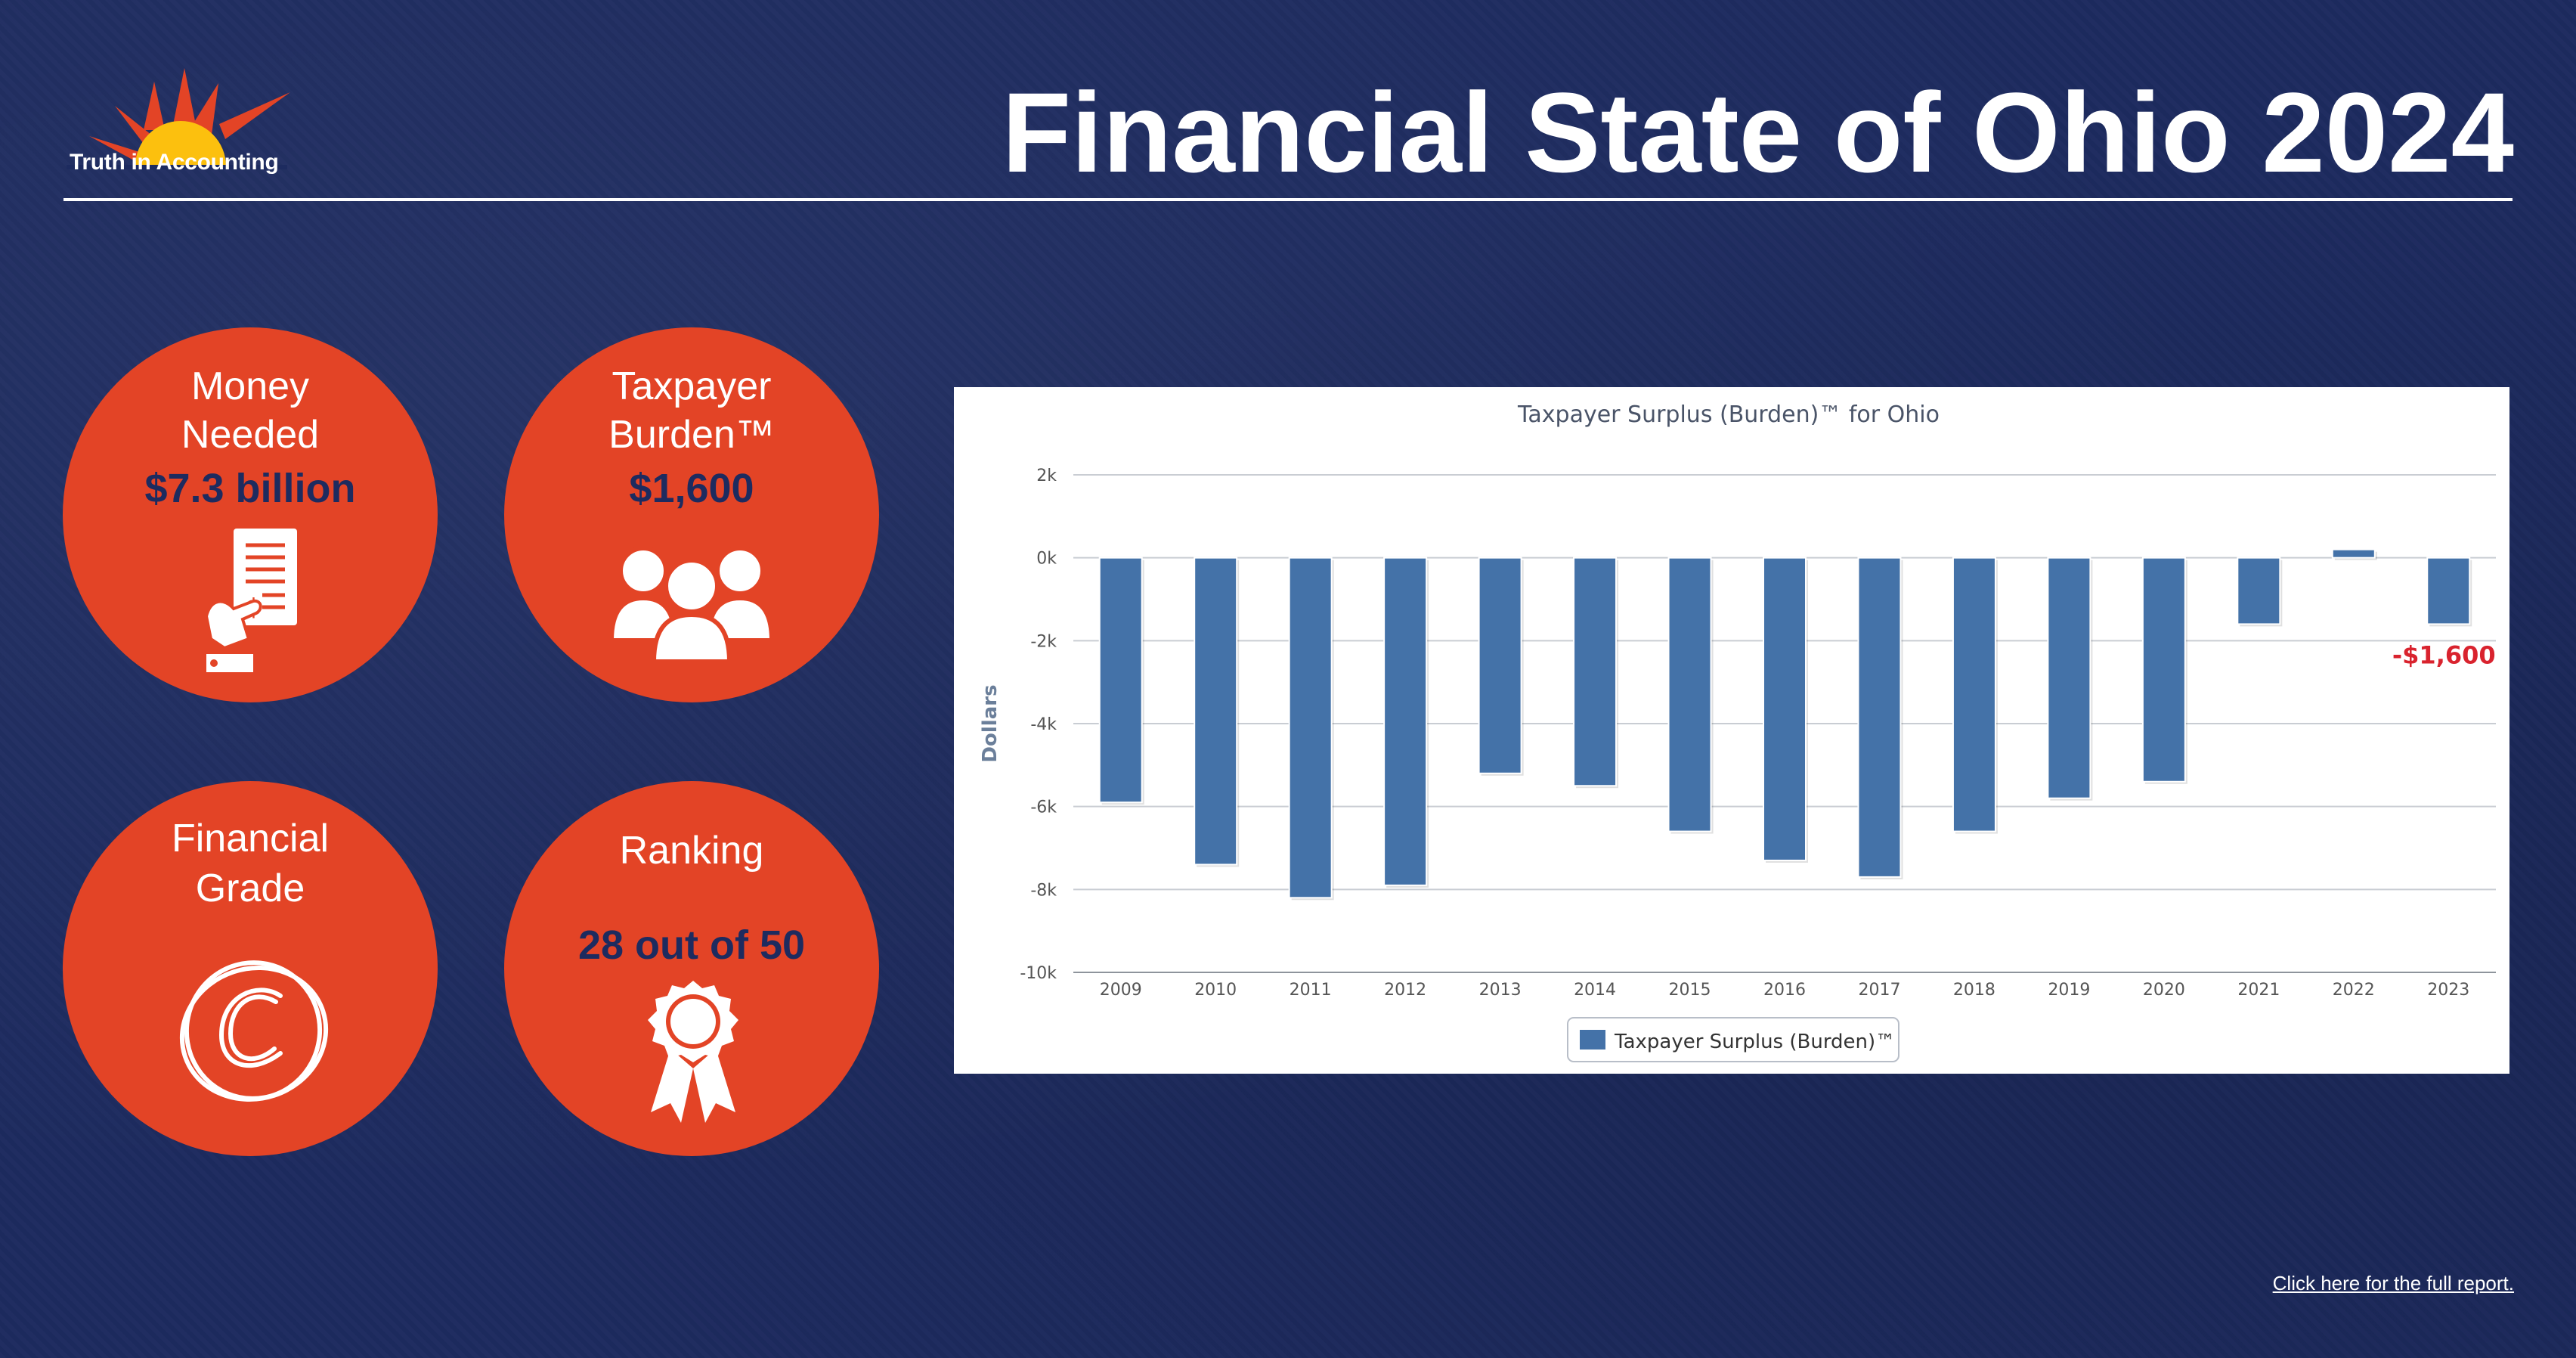 The image size is (2576, 1358). Describe the element at coordinates (1500, 990) in the screenshot. I see `x-tick-label: 2013` at that location.